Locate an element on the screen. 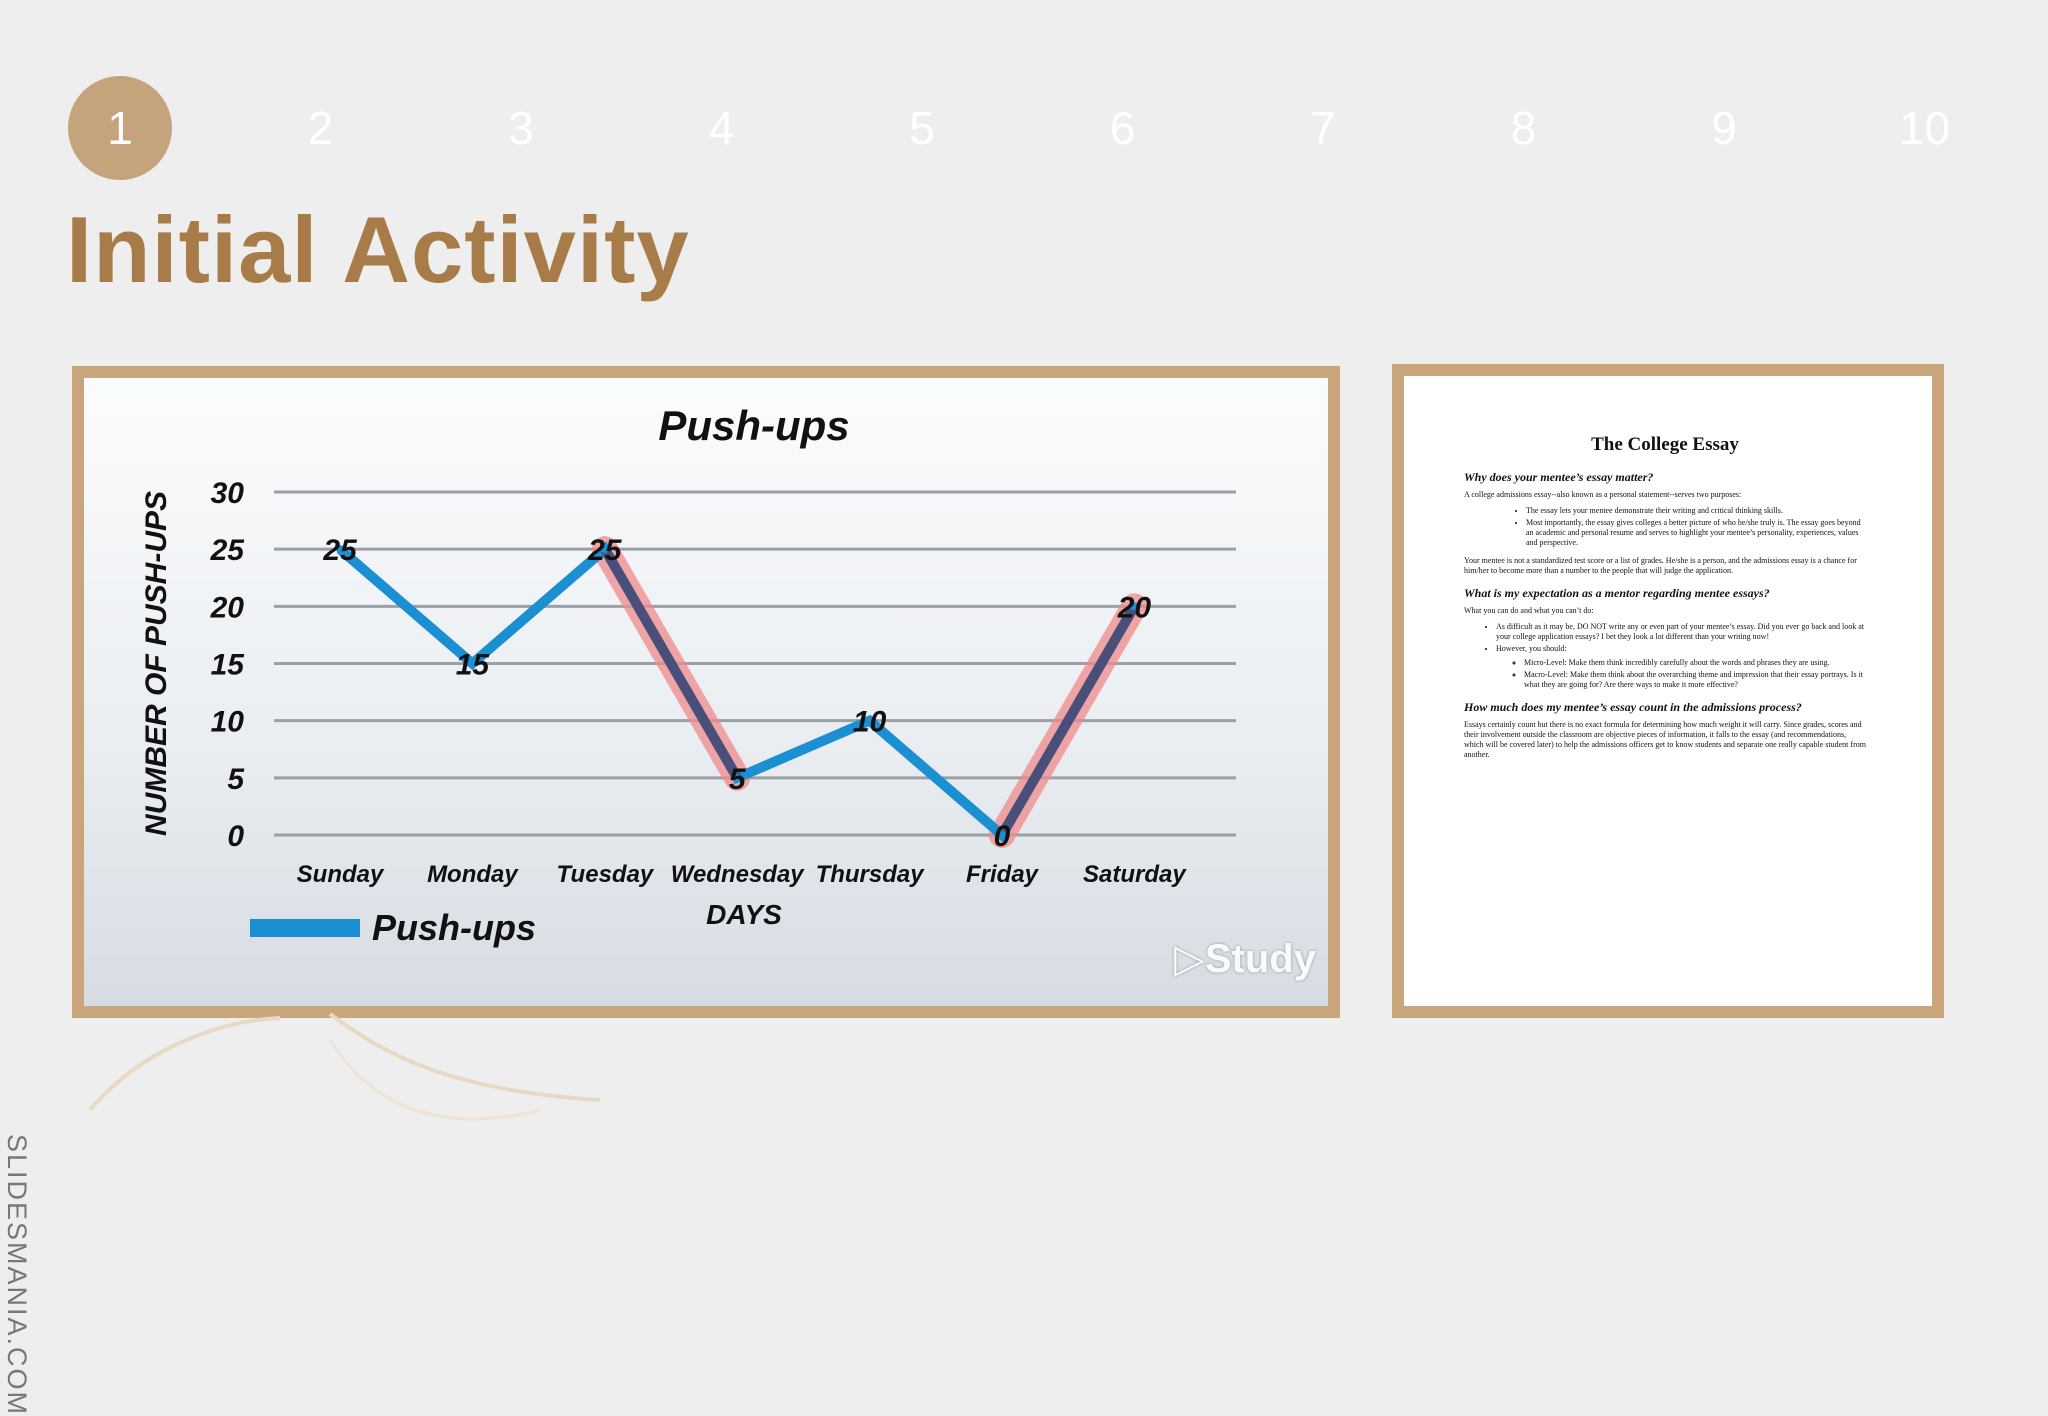 Image resolution: width=2048 pixels, height=1416 pixels. study-watermark: ▷Study is located at coordinates (1245, 959).